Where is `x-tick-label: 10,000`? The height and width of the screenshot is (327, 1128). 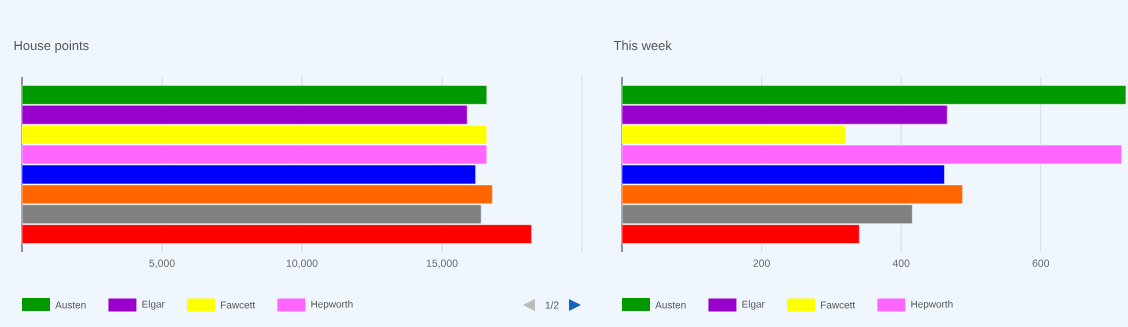
x-tick-label: 10,000 is located at coordinates (302, 264).